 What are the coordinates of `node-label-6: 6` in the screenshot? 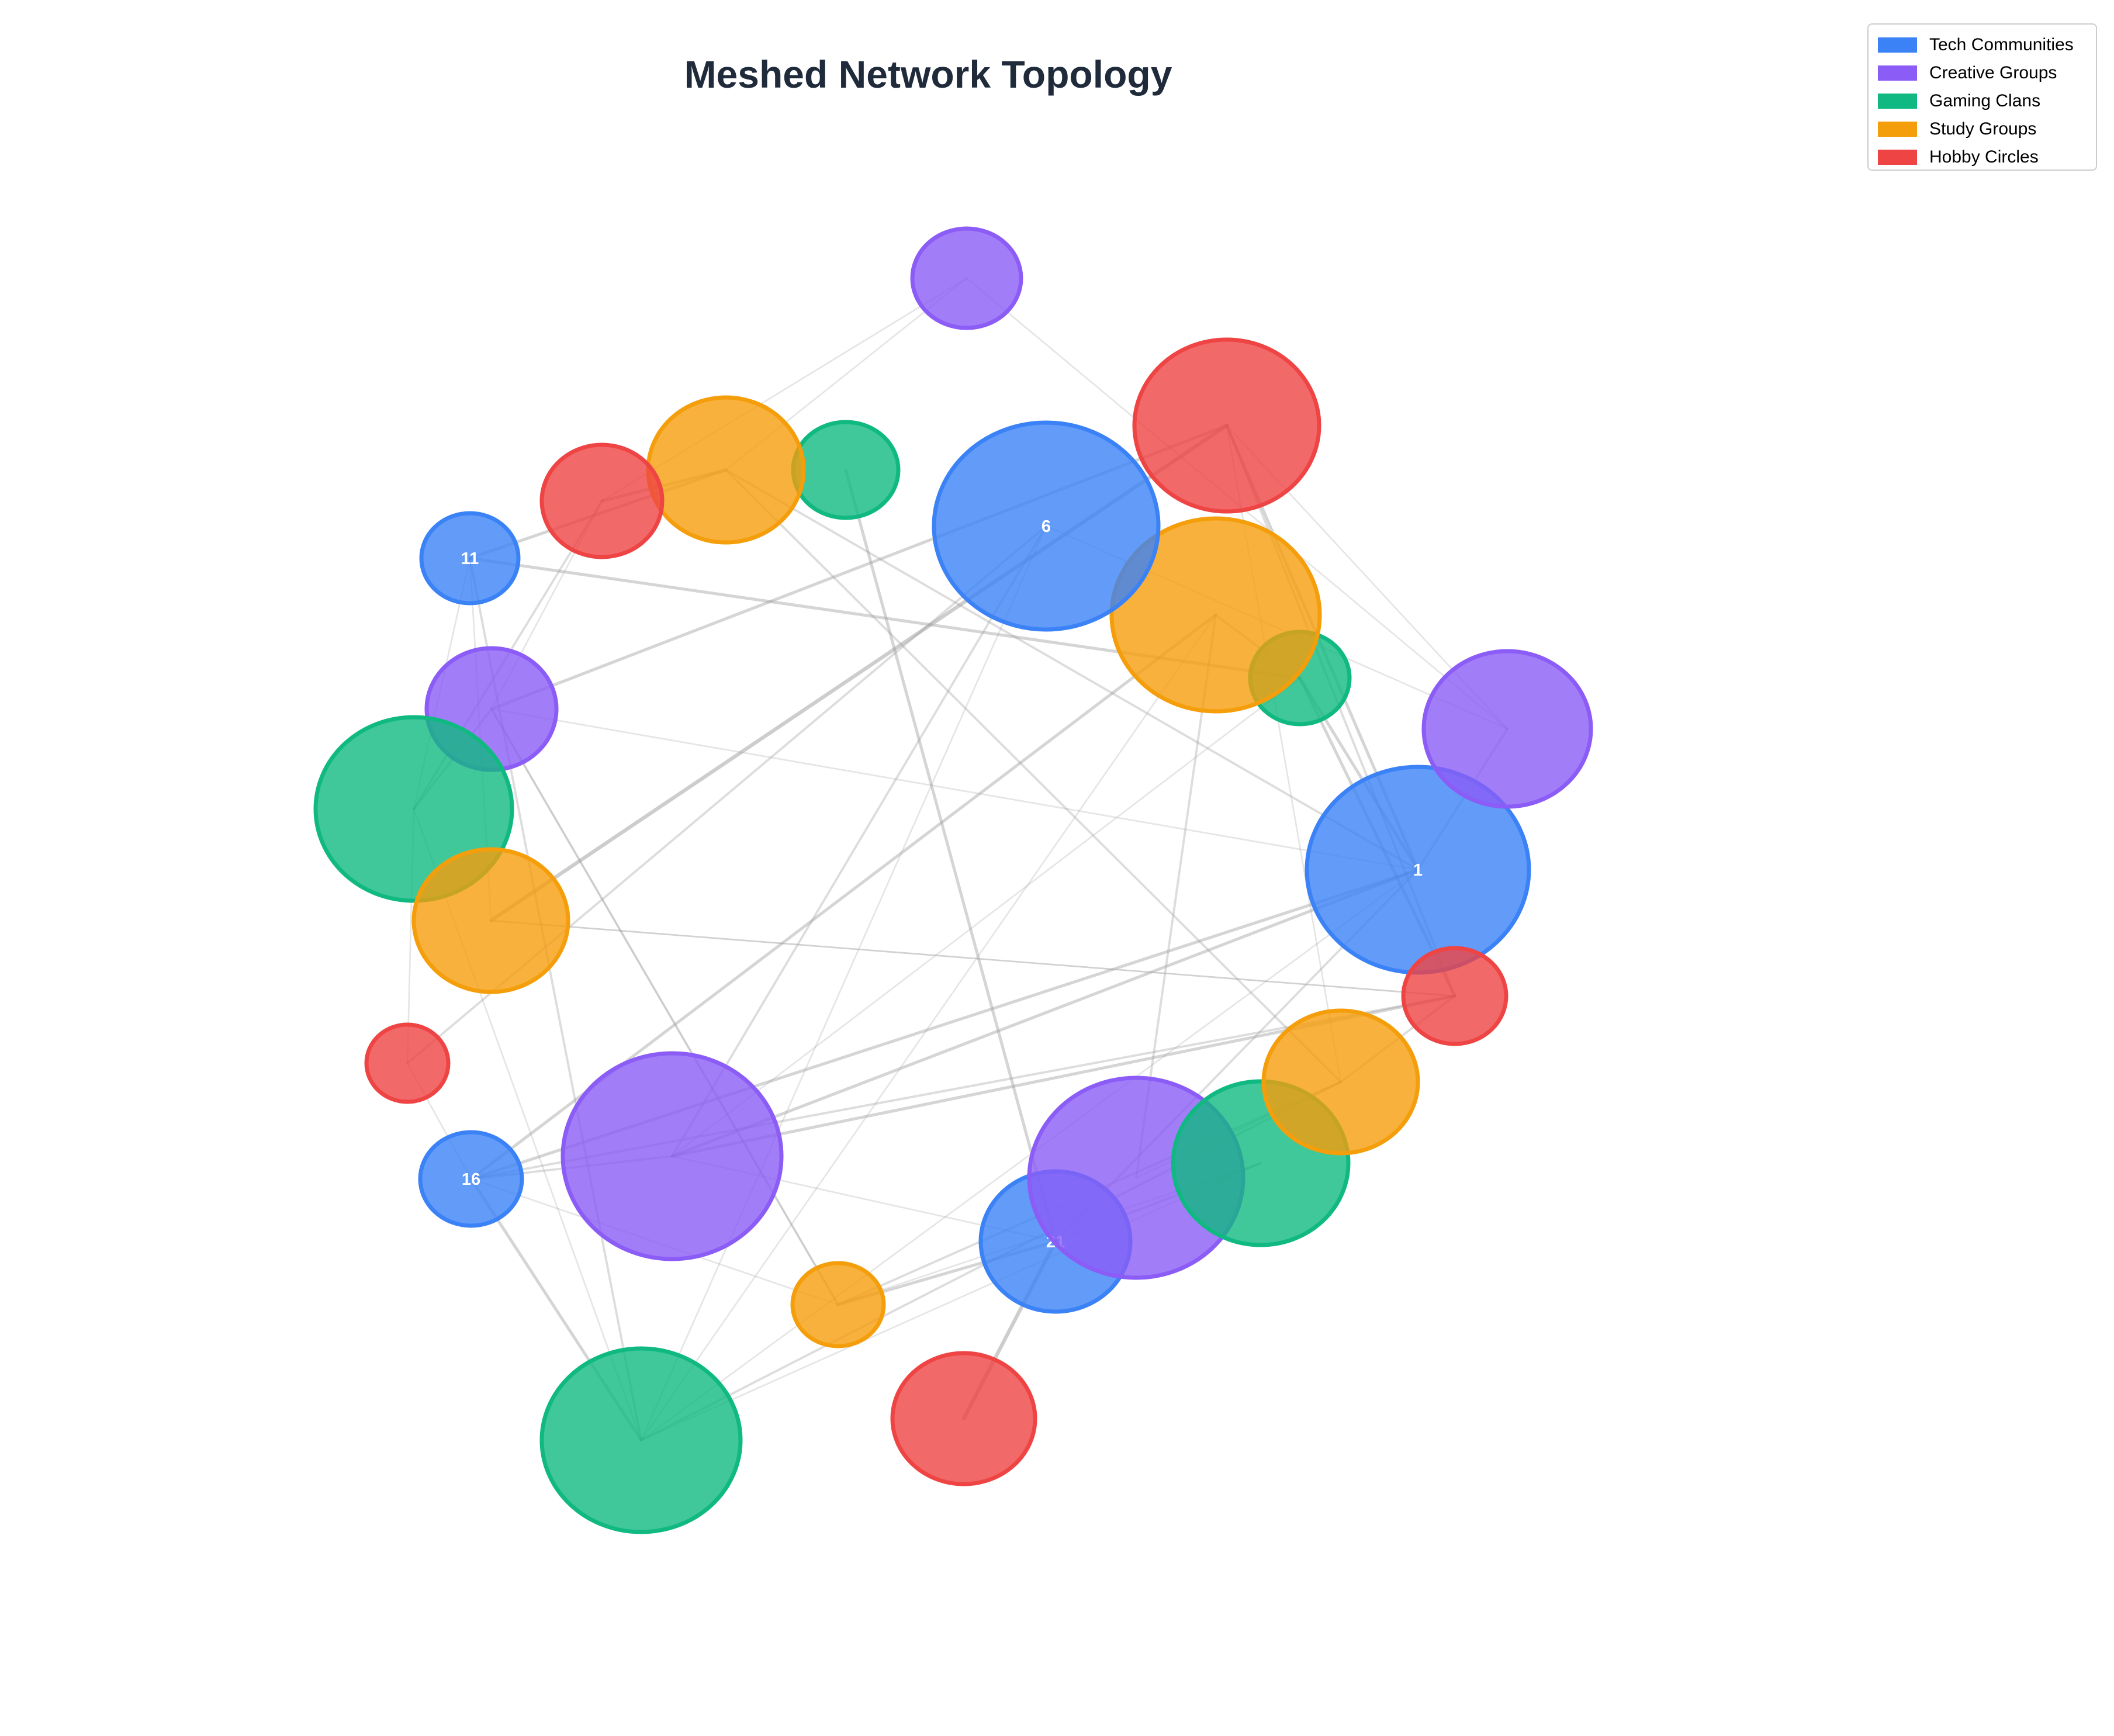 It's located at (1046, 526).